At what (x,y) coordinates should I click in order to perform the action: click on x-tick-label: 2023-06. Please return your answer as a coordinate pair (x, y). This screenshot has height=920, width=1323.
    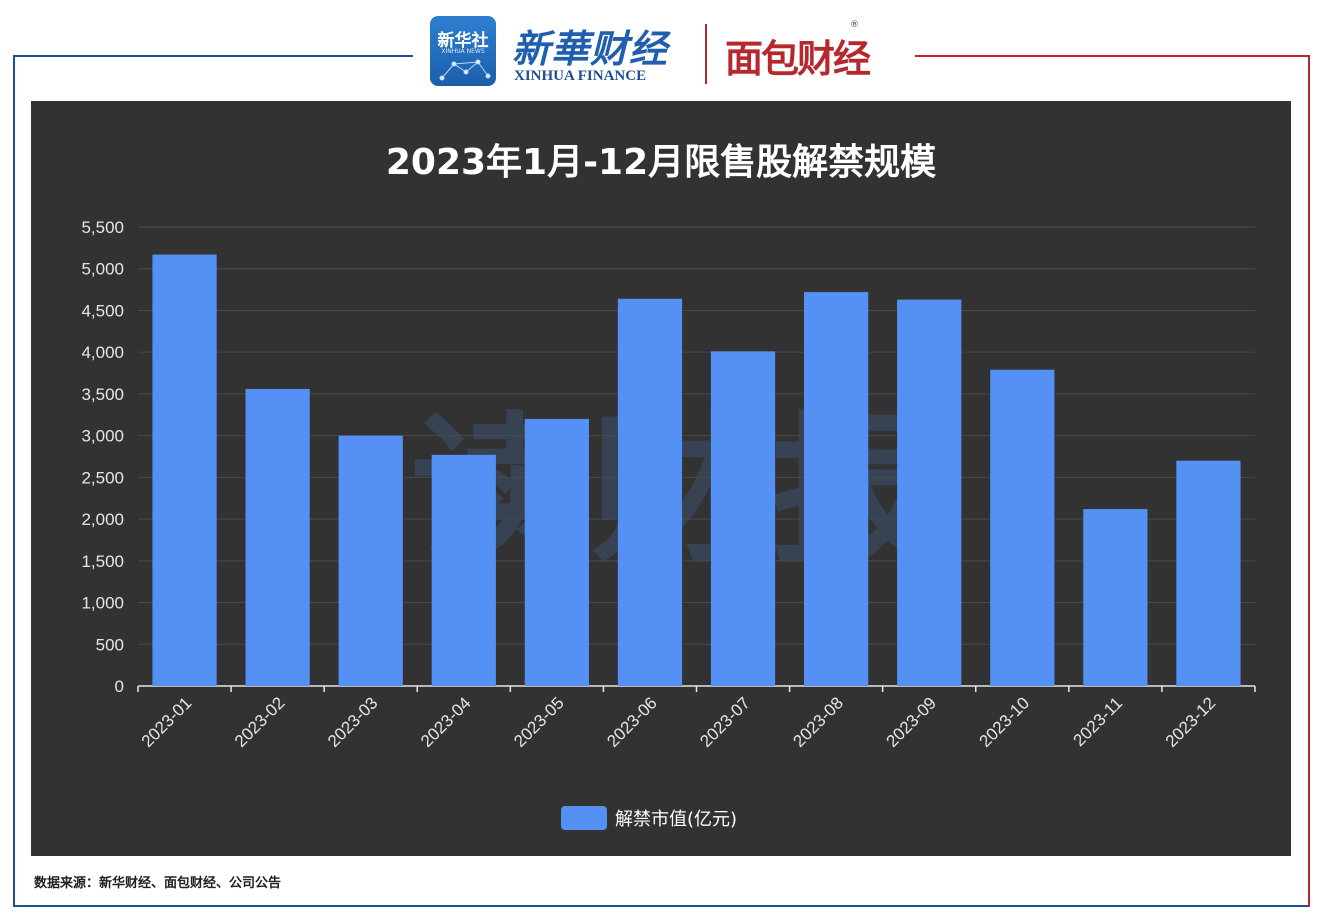
    Looking at the image, I should click on (632, 722).